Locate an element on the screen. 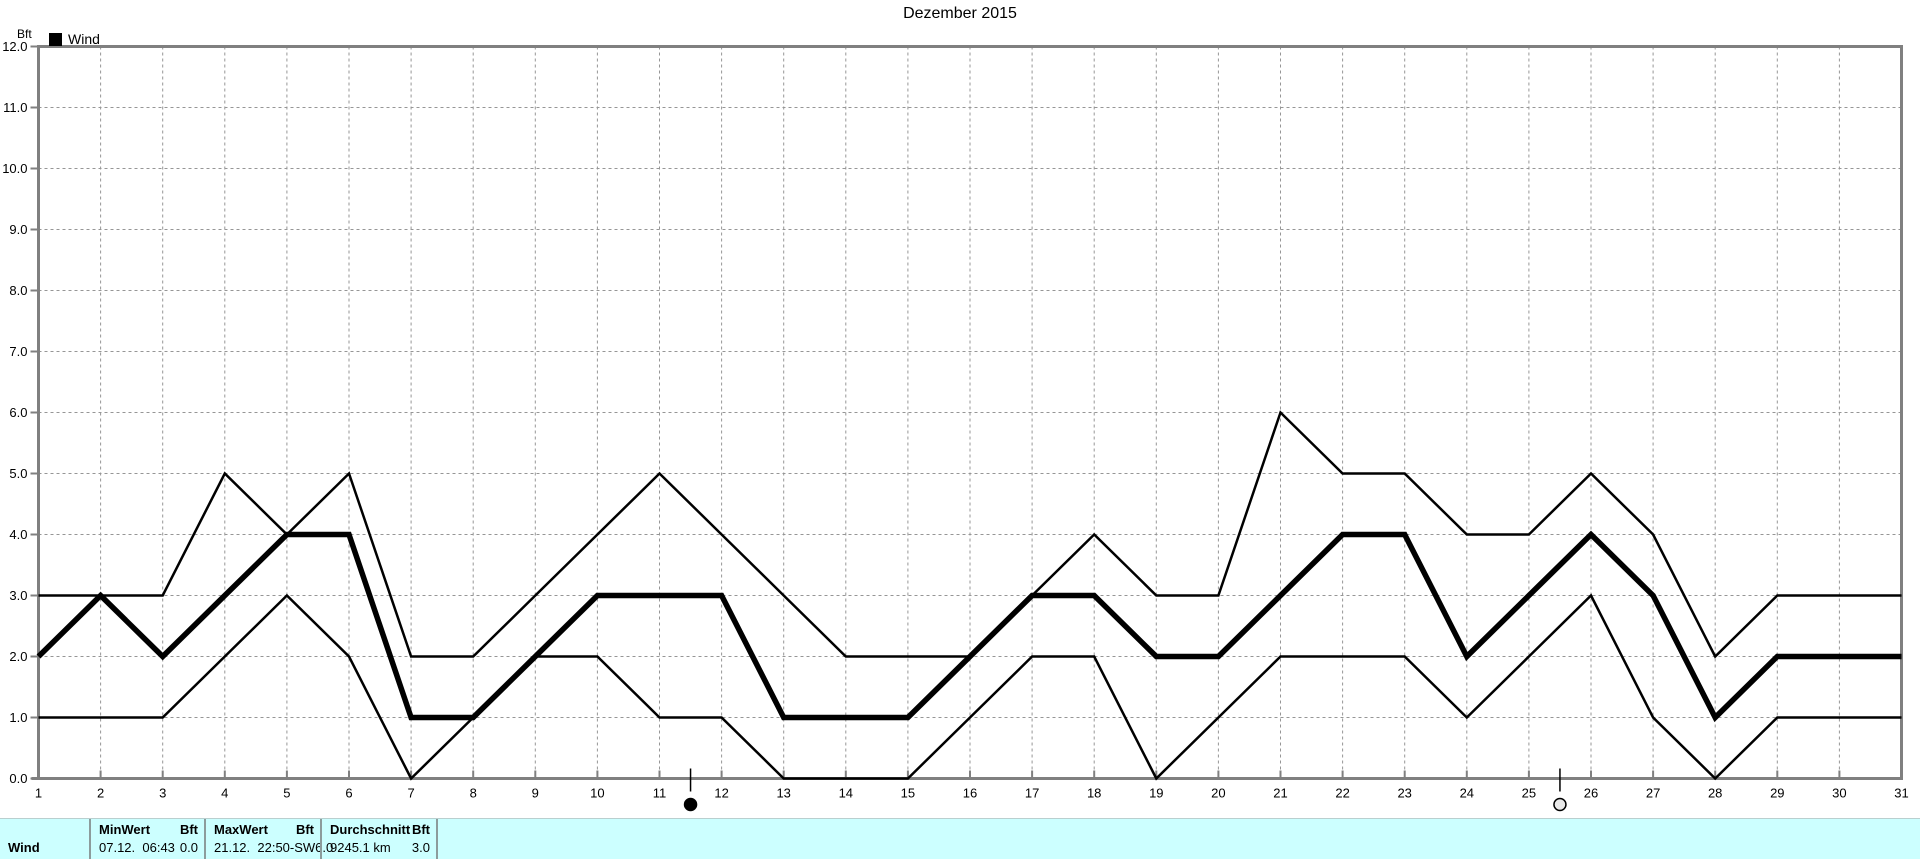 The width and height of the screenshot is (1920, 859). summary-row-label: Wind is located at coordinates (24, 847).